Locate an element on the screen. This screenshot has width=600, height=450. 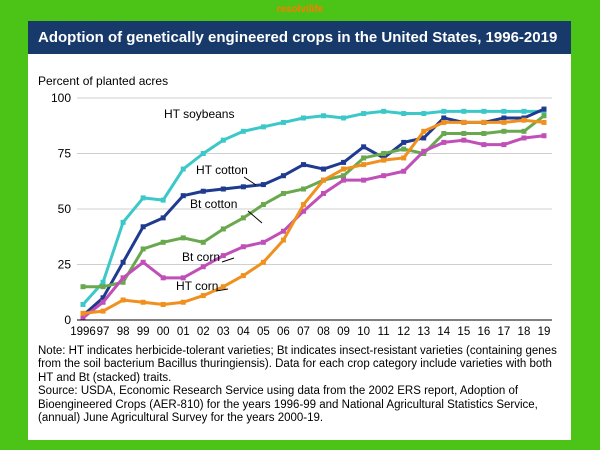
series-label: Bt cotton is located at coordinates (213, 204).